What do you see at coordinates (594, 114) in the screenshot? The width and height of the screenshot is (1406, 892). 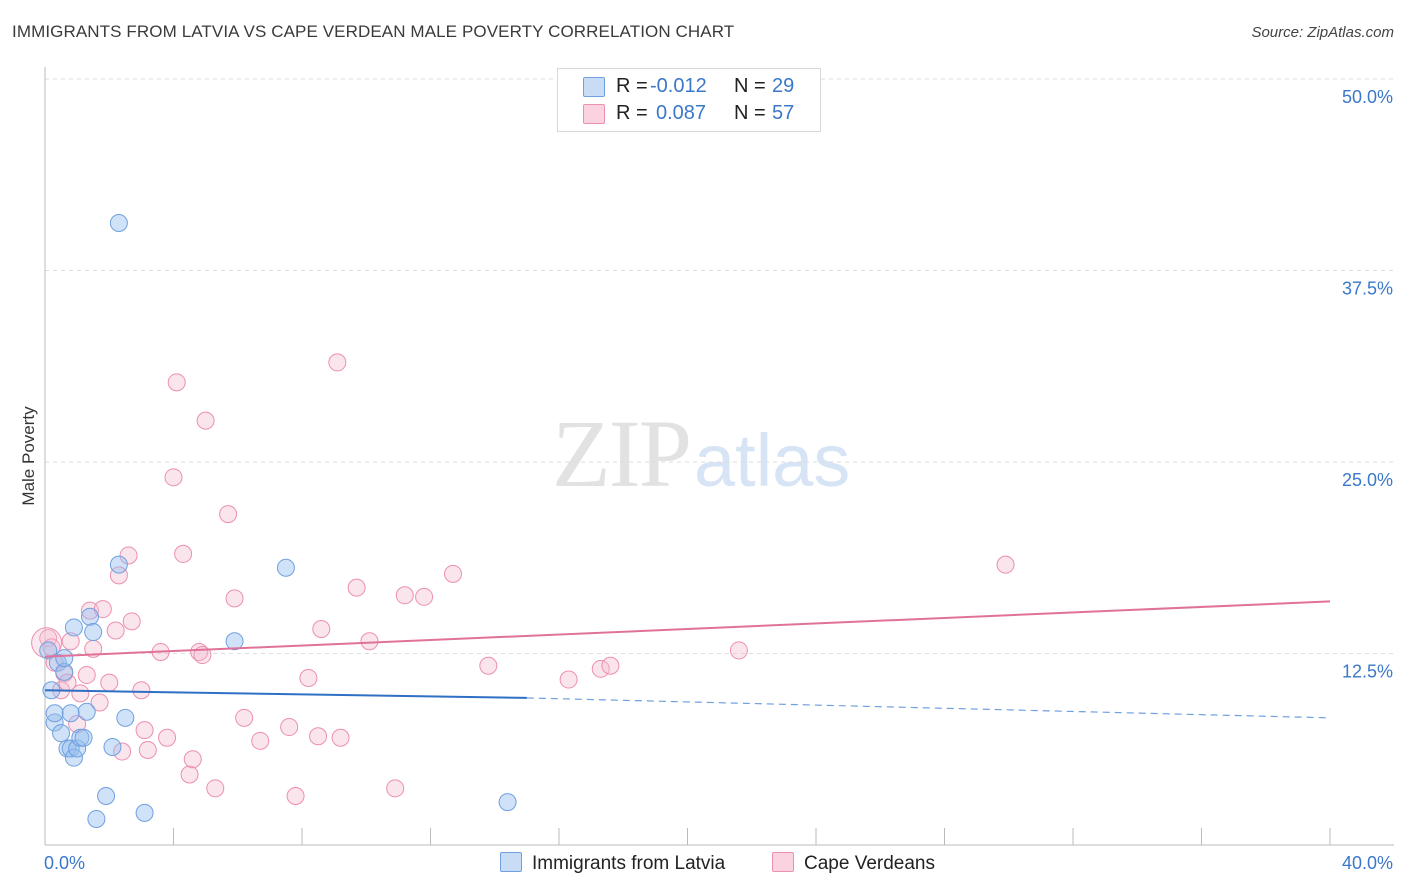 I see `legend-swatch-cape-verdeans` at bounding box center [594, 114].